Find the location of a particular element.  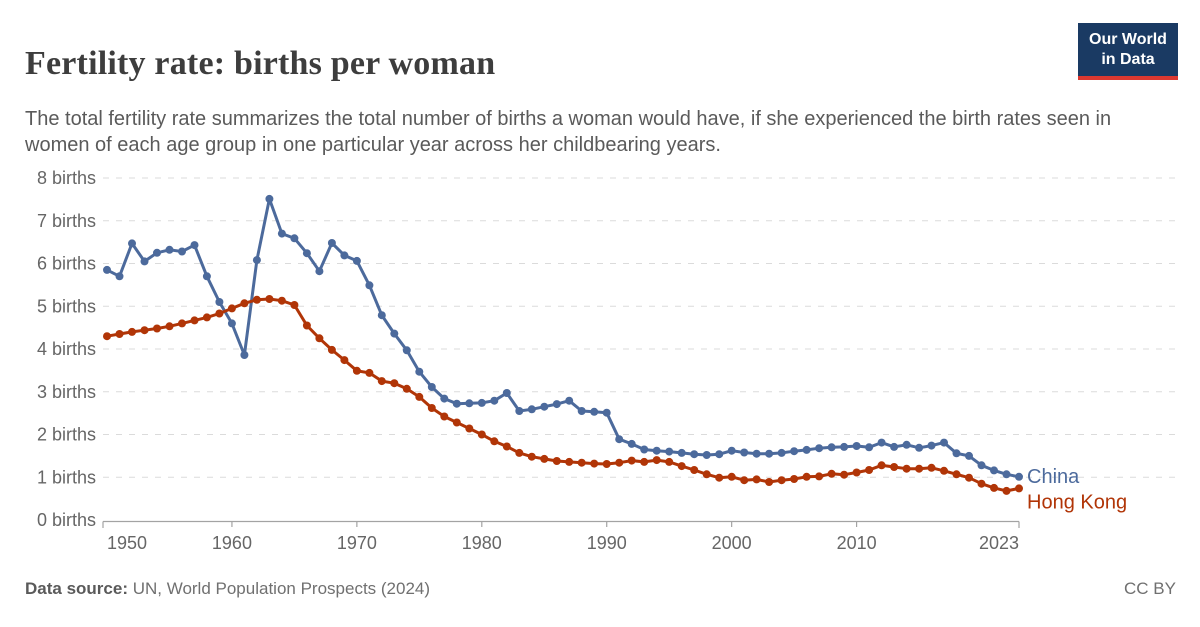

data-source-text: UN, World Population Prospects (2024) is located at coordinates (279, 588).